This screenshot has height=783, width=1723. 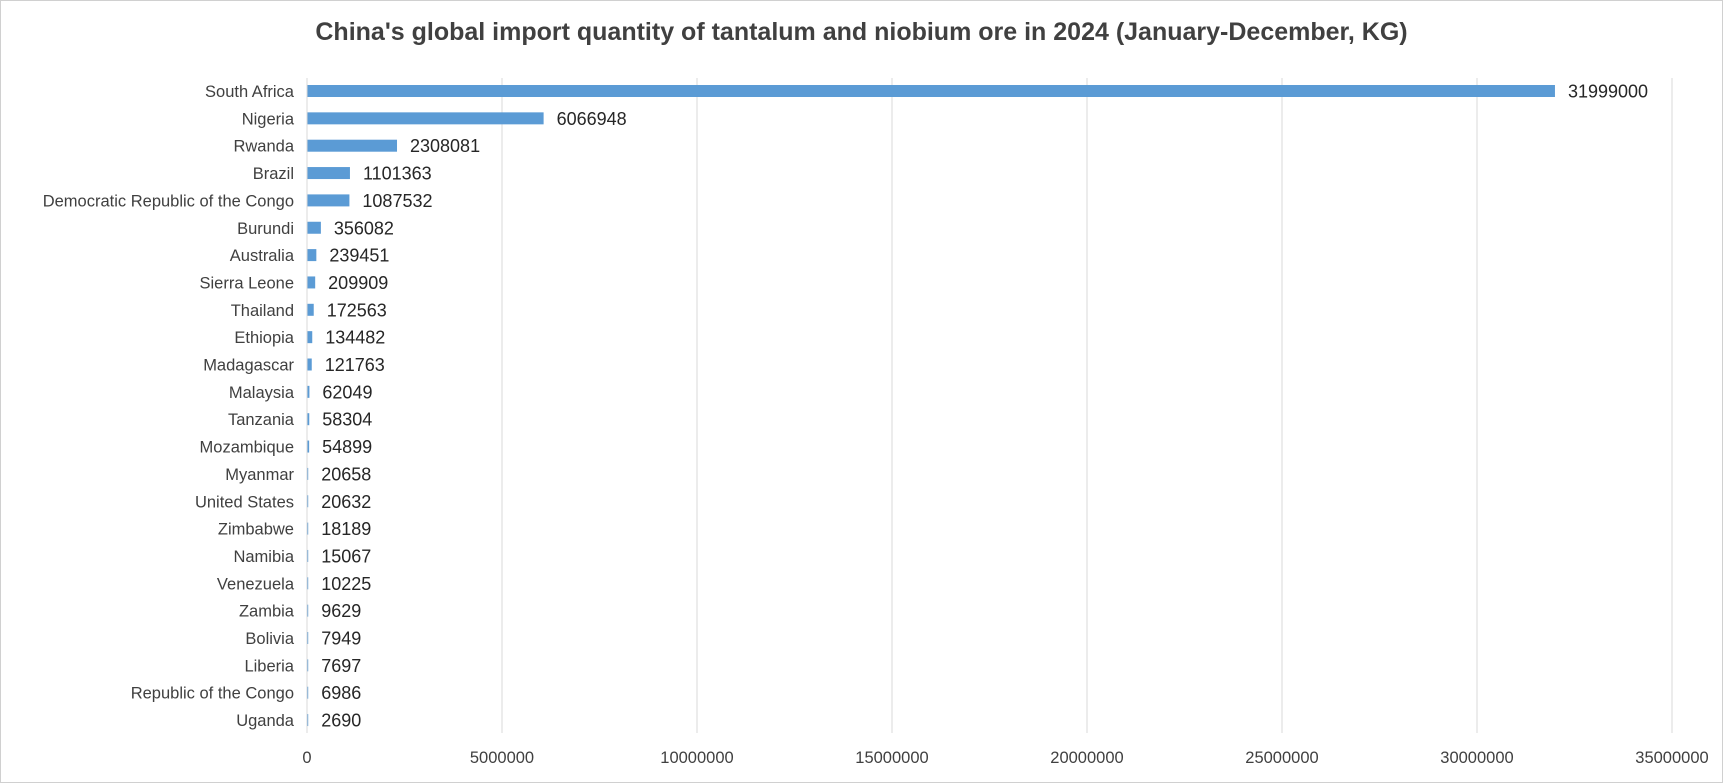 What do you see at coordinates (265, 229) in the screenshot?
I see `category-label: Burundi` at bounding box center [265, 229].